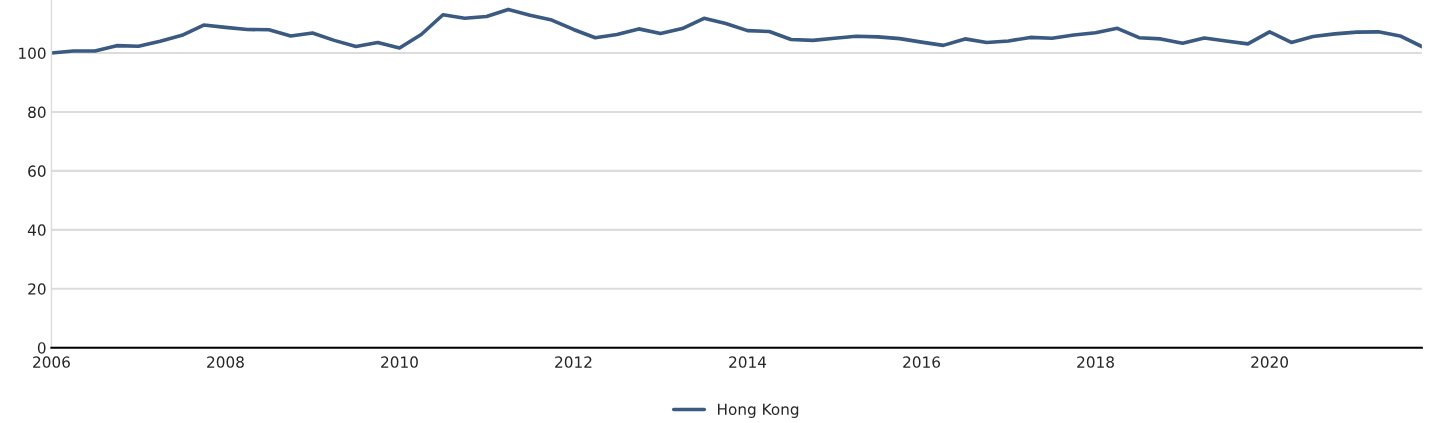 The image size is (1429, 423). I want to click on x-tick-label: 2020, so click(1270, 362).